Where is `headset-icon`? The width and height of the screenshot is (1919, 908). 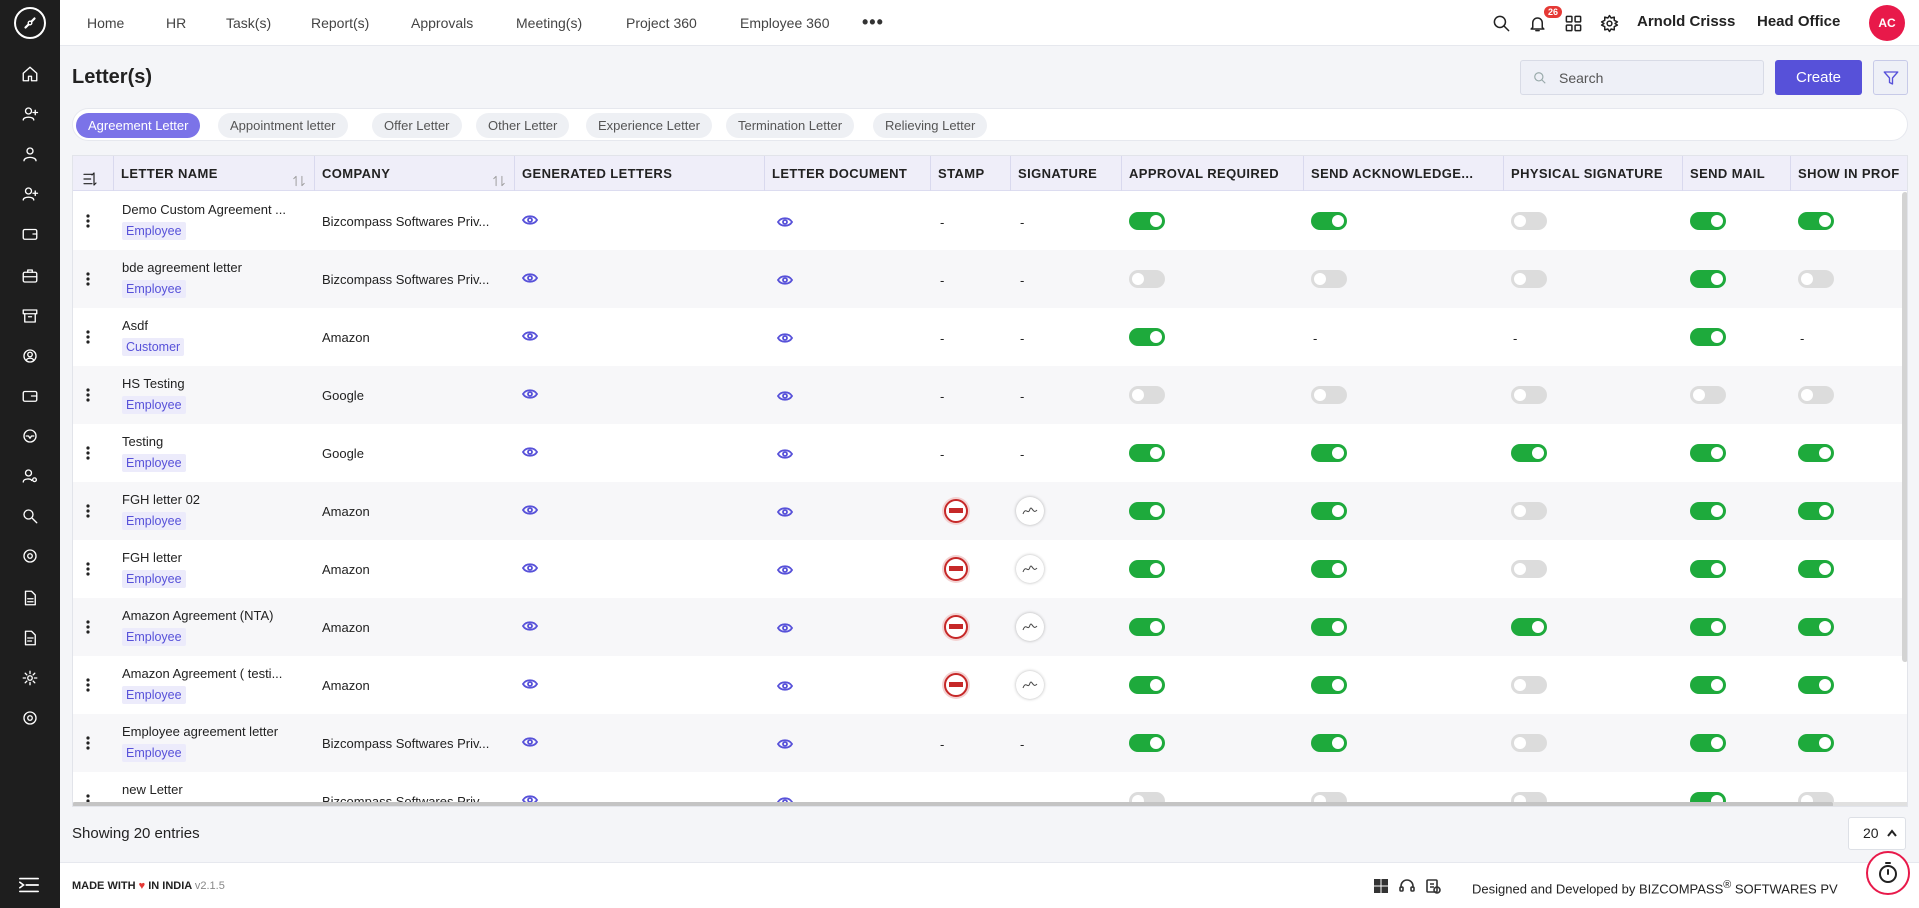 headset-icon is located at coordinates (1407, 886).